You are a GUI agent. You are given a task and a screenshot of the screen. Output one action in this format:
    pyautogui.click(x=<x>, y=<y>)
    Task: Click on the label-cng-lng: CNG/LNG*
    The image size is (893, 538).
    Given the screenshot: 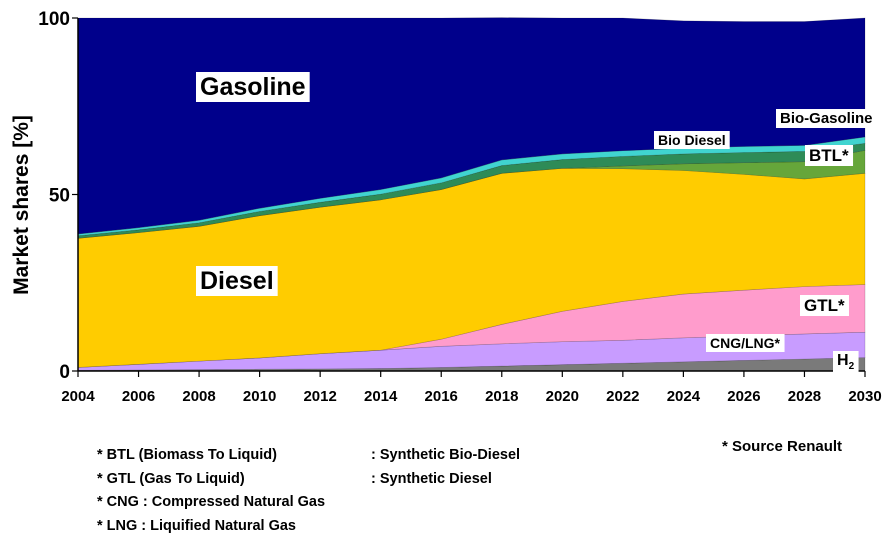 What is the action you would take?
    pyautogui.click(x=745, y=343)
    